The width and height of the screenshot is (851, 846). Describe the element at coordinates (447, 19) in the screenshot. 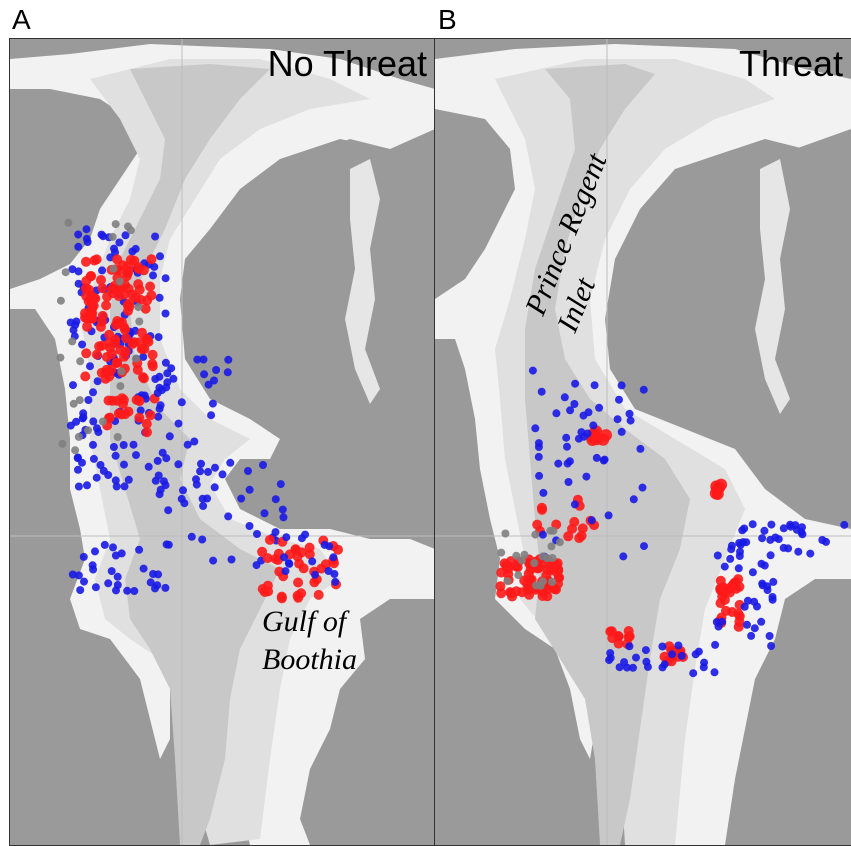

I see `panel-letter-b: B` at that location.